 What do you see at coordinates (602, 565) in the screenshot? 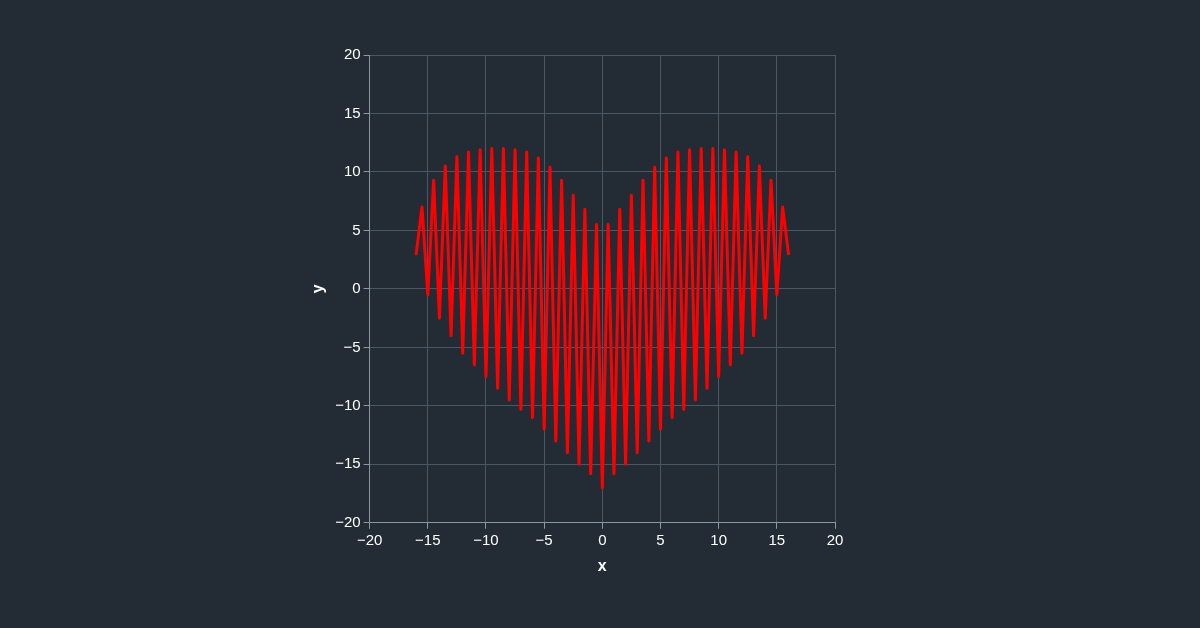
I see `x-axis-title: x` at bounding box center [602, 565].